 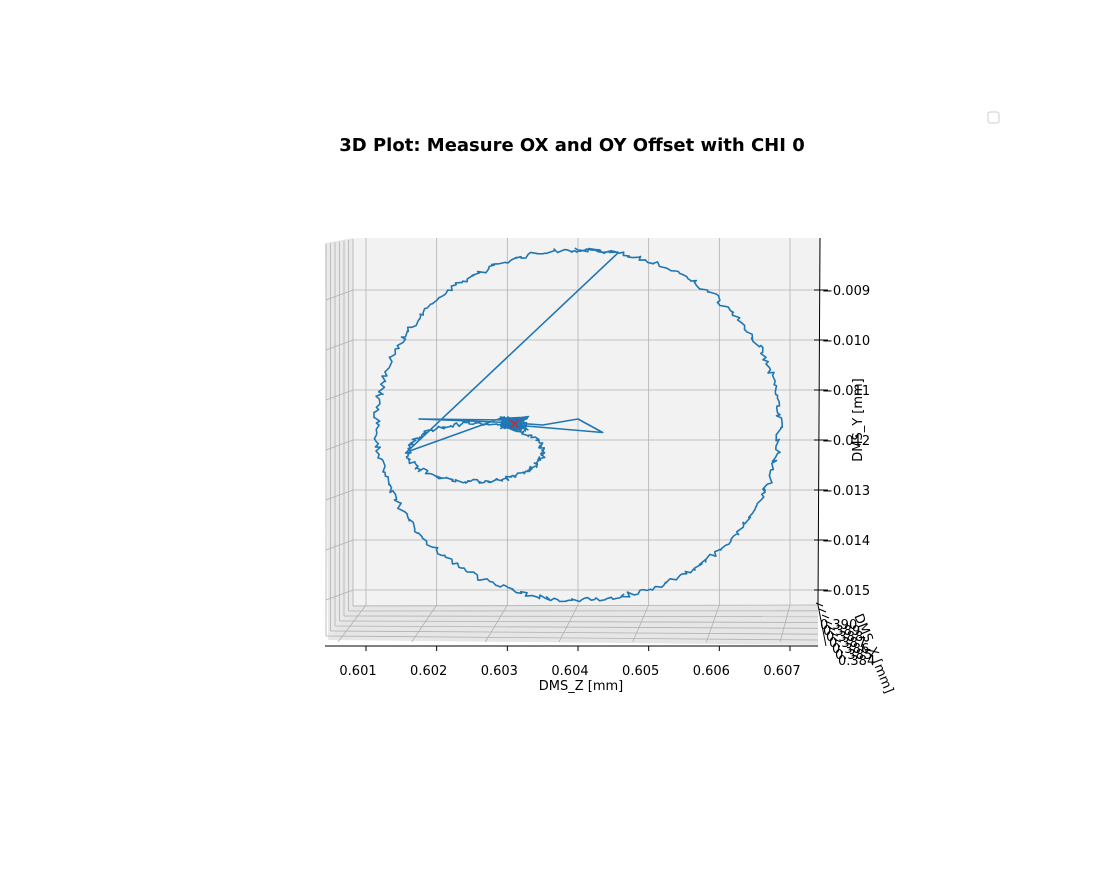 I want to click on z-tick-label: 0.389, so click(x=841, y=631).